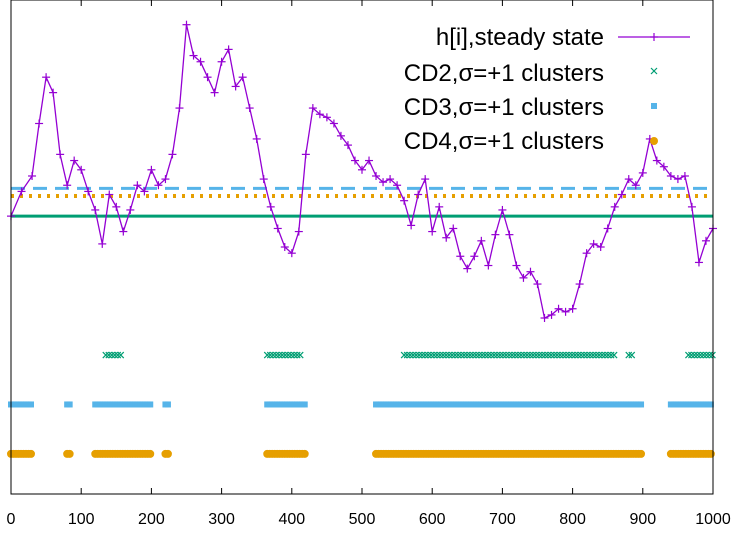  Describe the element at coordinates (151, 519) in the screenshot. I see `x-tick-label-2: 200` at that location.